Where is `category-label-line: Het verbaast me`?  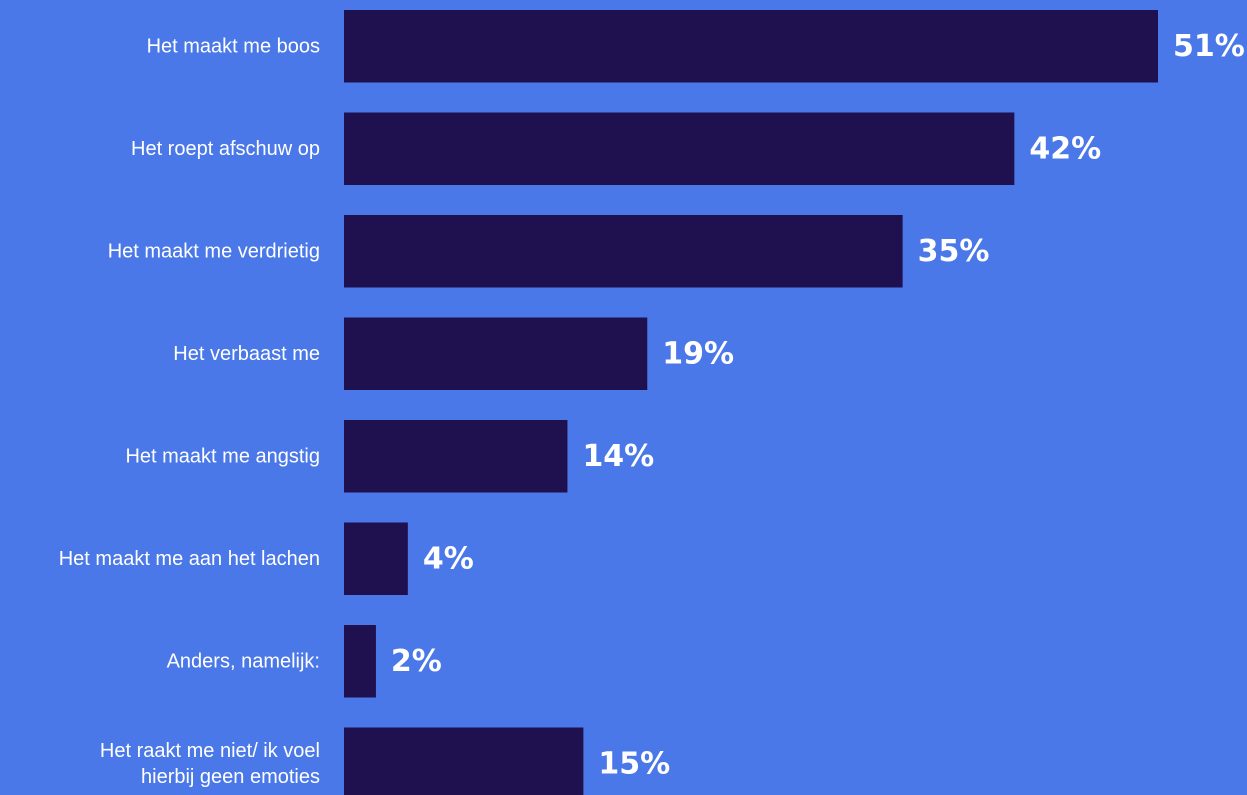
category-label-line: Het verbaast me is located at coordinates (246, 354).